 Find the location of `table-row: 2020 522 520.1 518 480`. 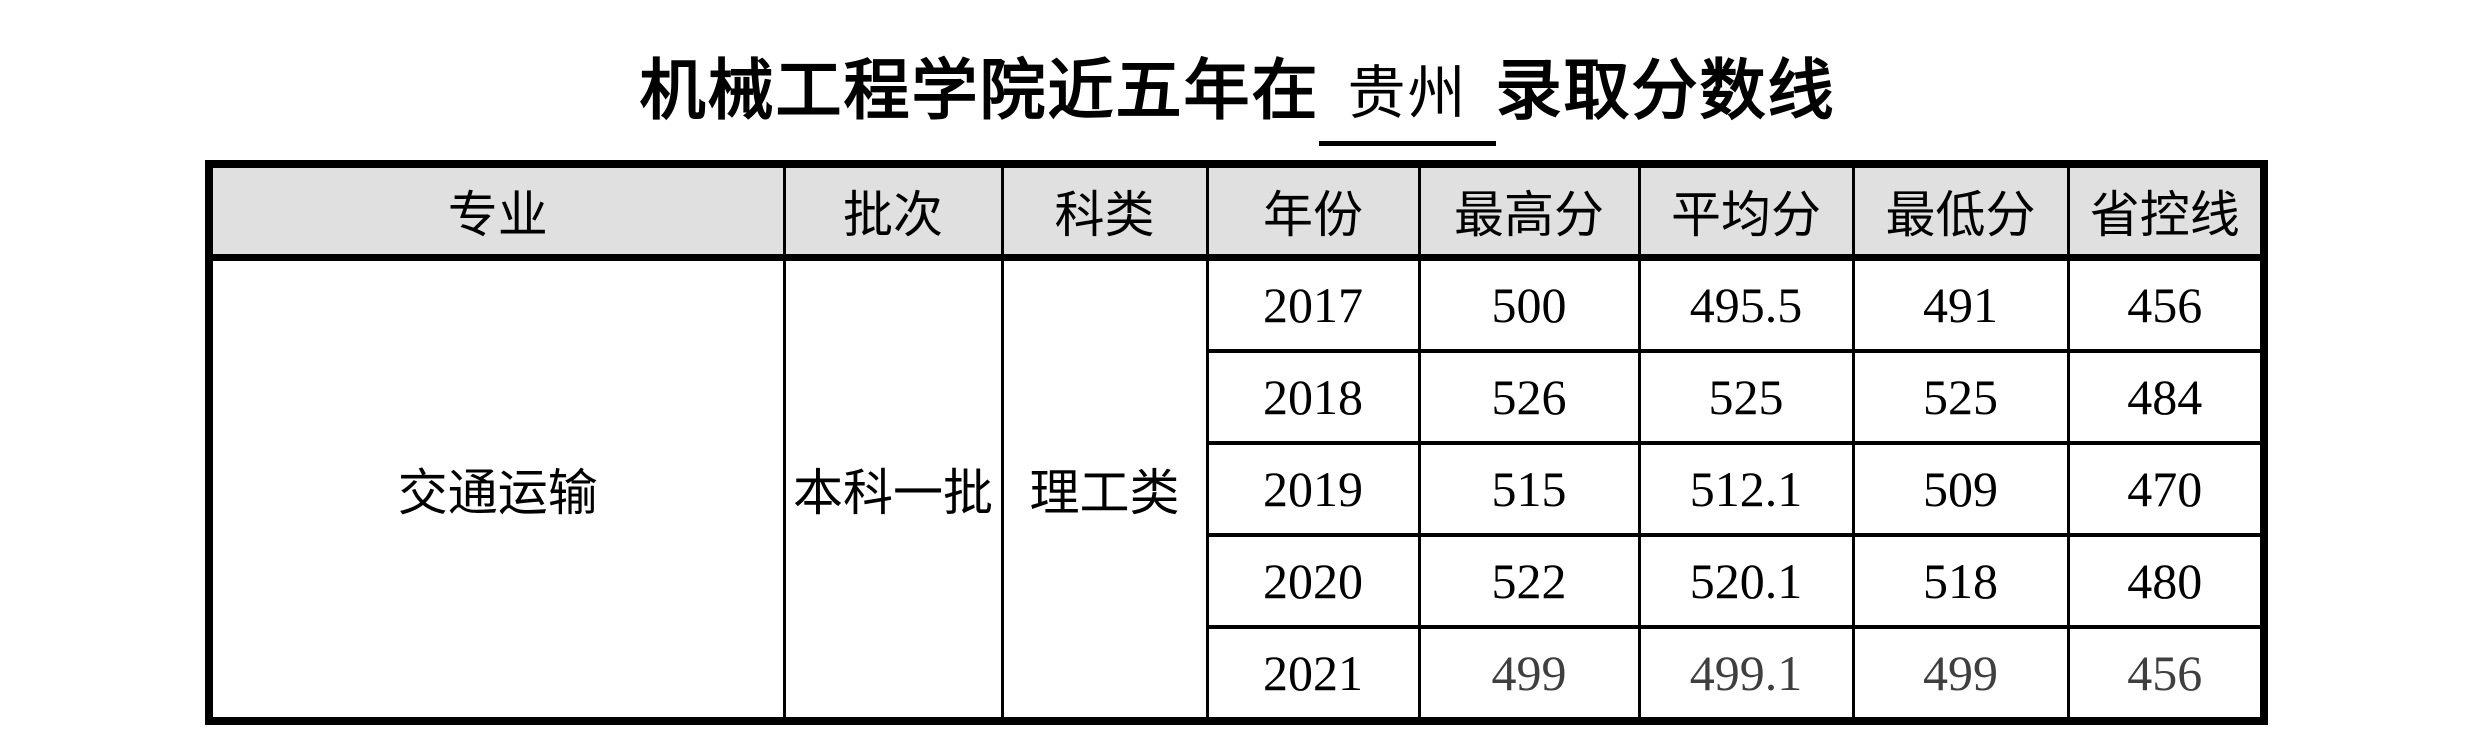

table-row: 2020 522 520.1 518 480 is located at coordinates (1237, 581).